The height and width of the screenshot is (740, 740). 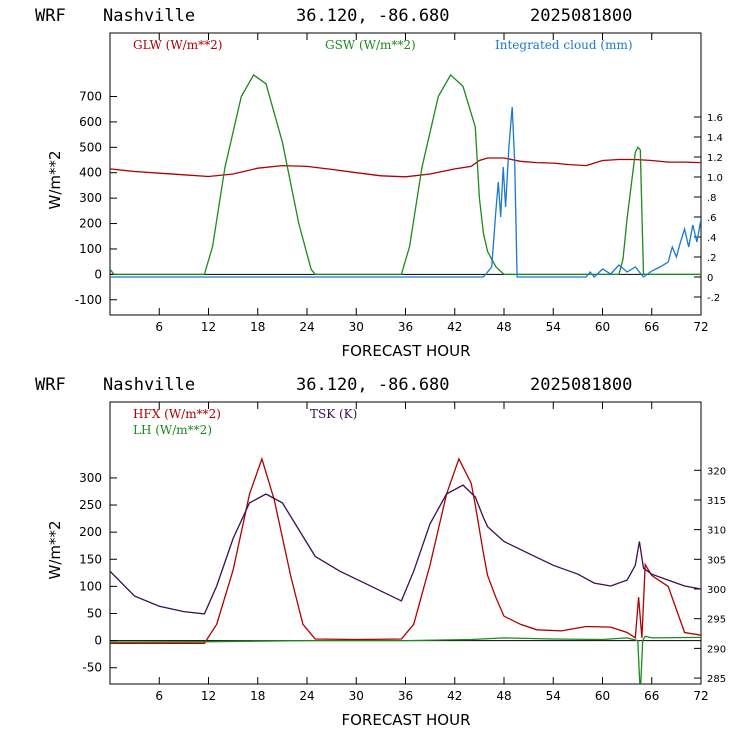 I want to click on panel1-xtick-label: 66, so click(x=651, y=327).